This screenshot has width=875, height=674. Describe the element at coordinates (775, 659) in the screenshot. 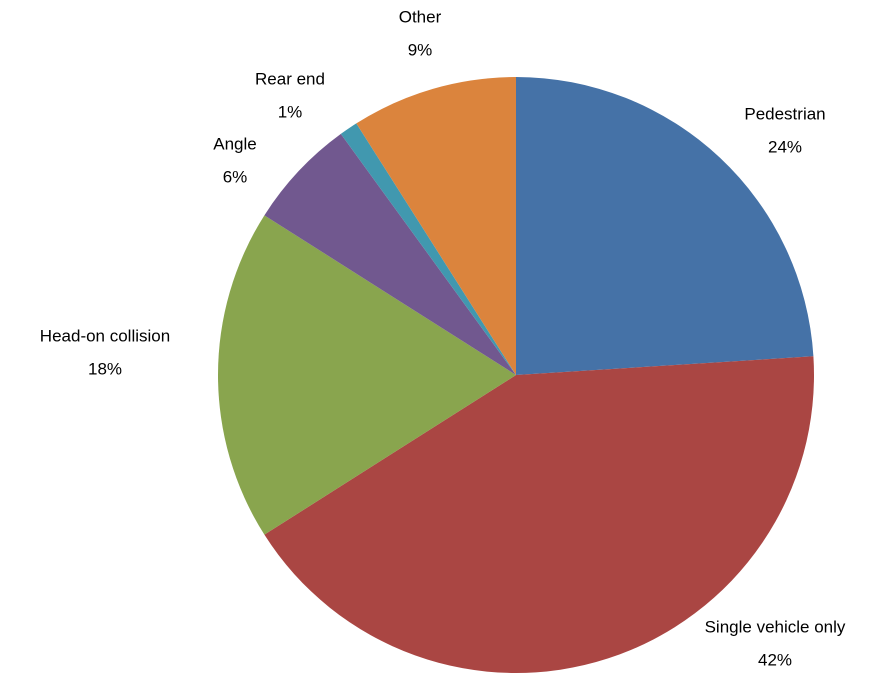

I see `slice-value-label: 42%` at that location.